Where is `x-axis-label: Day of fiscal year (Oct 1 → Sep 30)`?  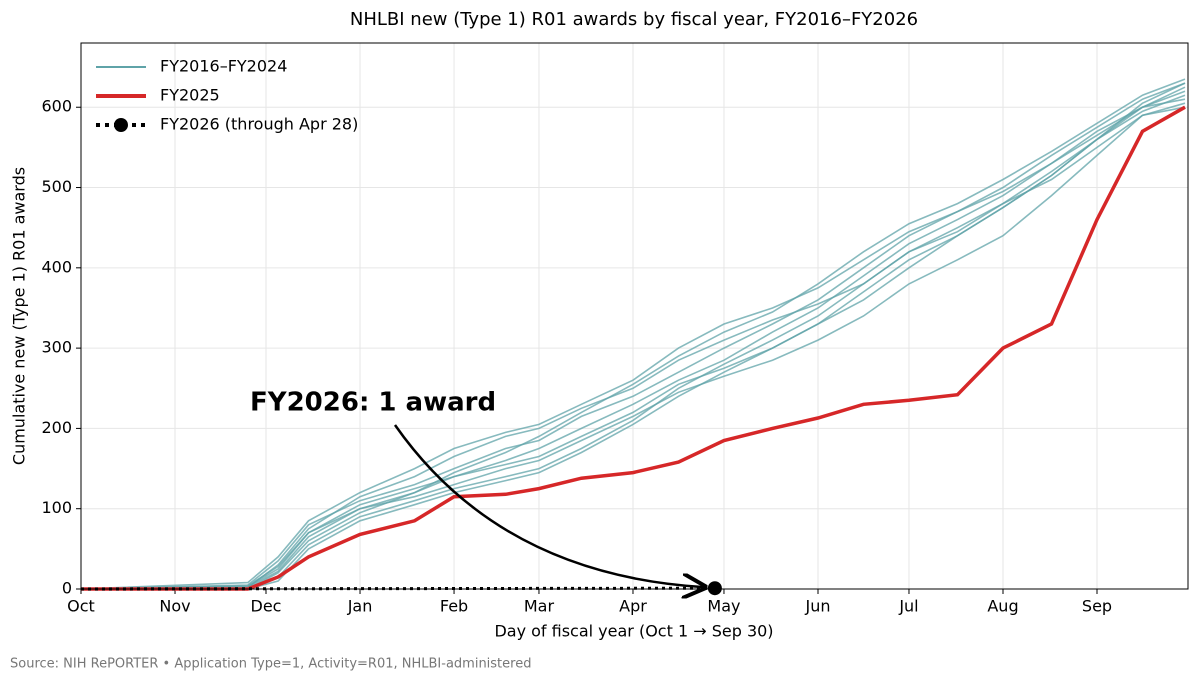 x-axis-label: Day of fiscal year (Oct 1 → Sep 30) is located at coordinates (633, 631).